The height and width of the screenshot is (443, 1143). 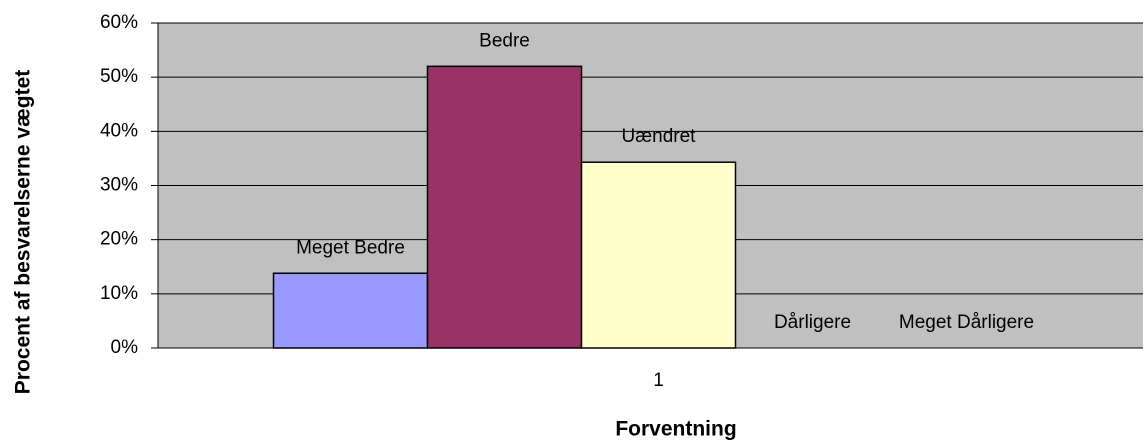 What do you see at coordinates (659, 136) in the screenshot?
I see `data-label: Uændret` at bounding box center [659, 136].